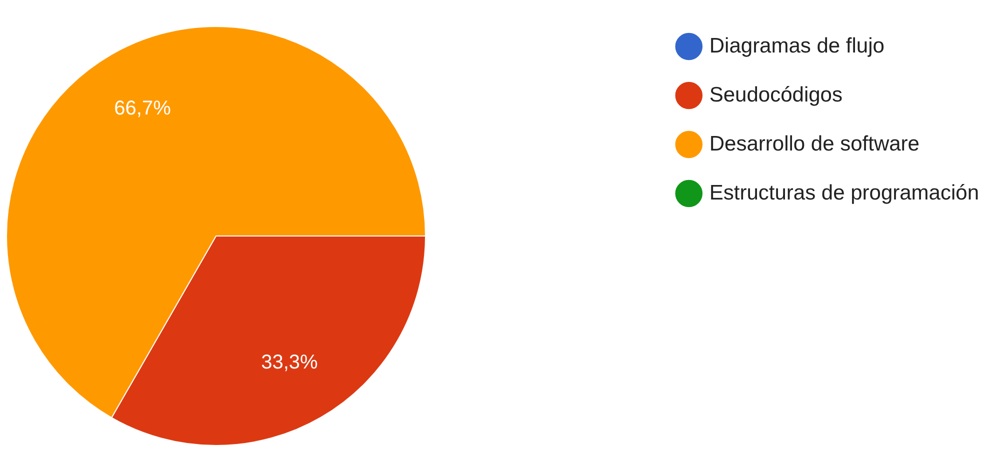 Image resolution: width=995 pixels, height=476 pixels. Describe the element at coordinates (814, 144) in the screenshot. I see `legend-label: Desarrollo de software` at that location.